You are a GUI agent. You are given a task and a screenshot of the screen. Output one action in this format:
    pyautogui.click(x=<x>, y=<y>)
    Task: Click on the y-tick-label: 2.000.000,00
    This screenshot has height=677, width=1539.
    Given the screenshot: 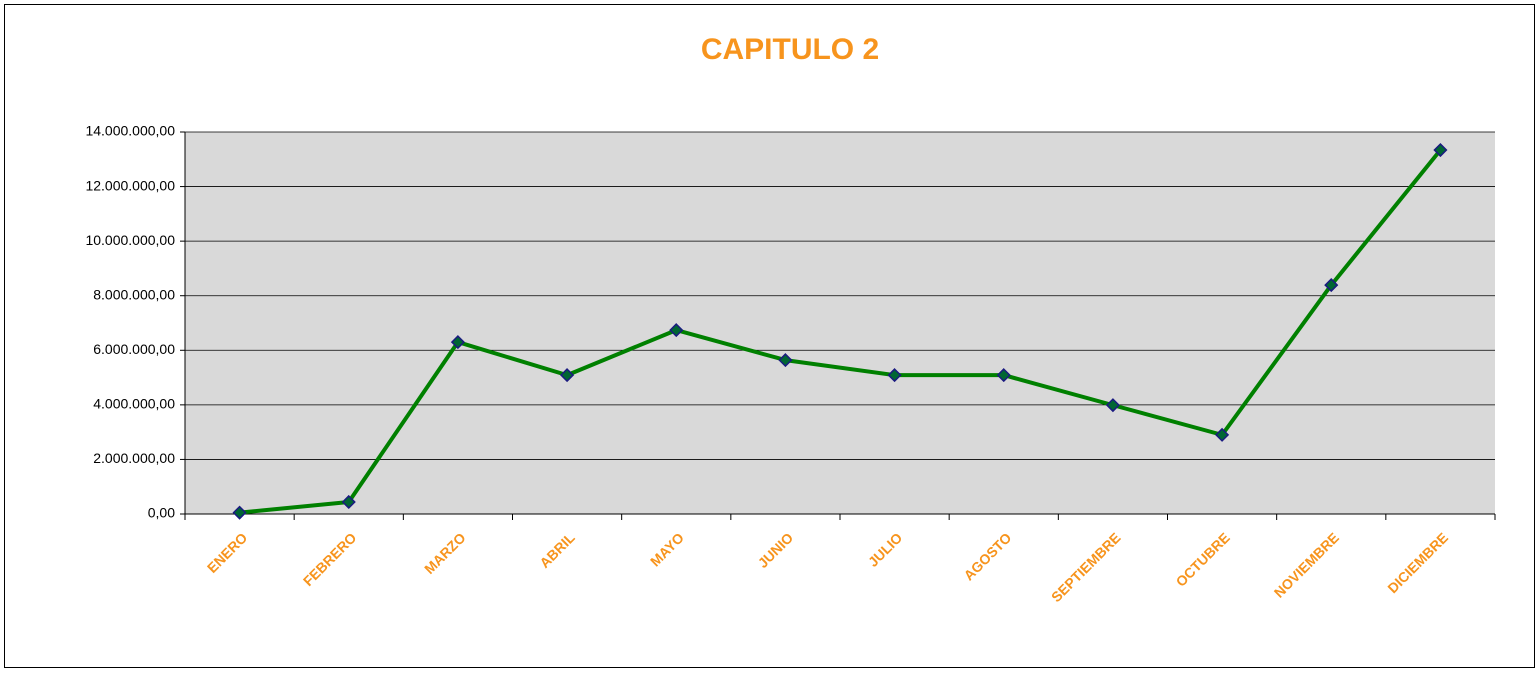 What is the action you would take?
    pyautogui.click(x=134, y=458)
    